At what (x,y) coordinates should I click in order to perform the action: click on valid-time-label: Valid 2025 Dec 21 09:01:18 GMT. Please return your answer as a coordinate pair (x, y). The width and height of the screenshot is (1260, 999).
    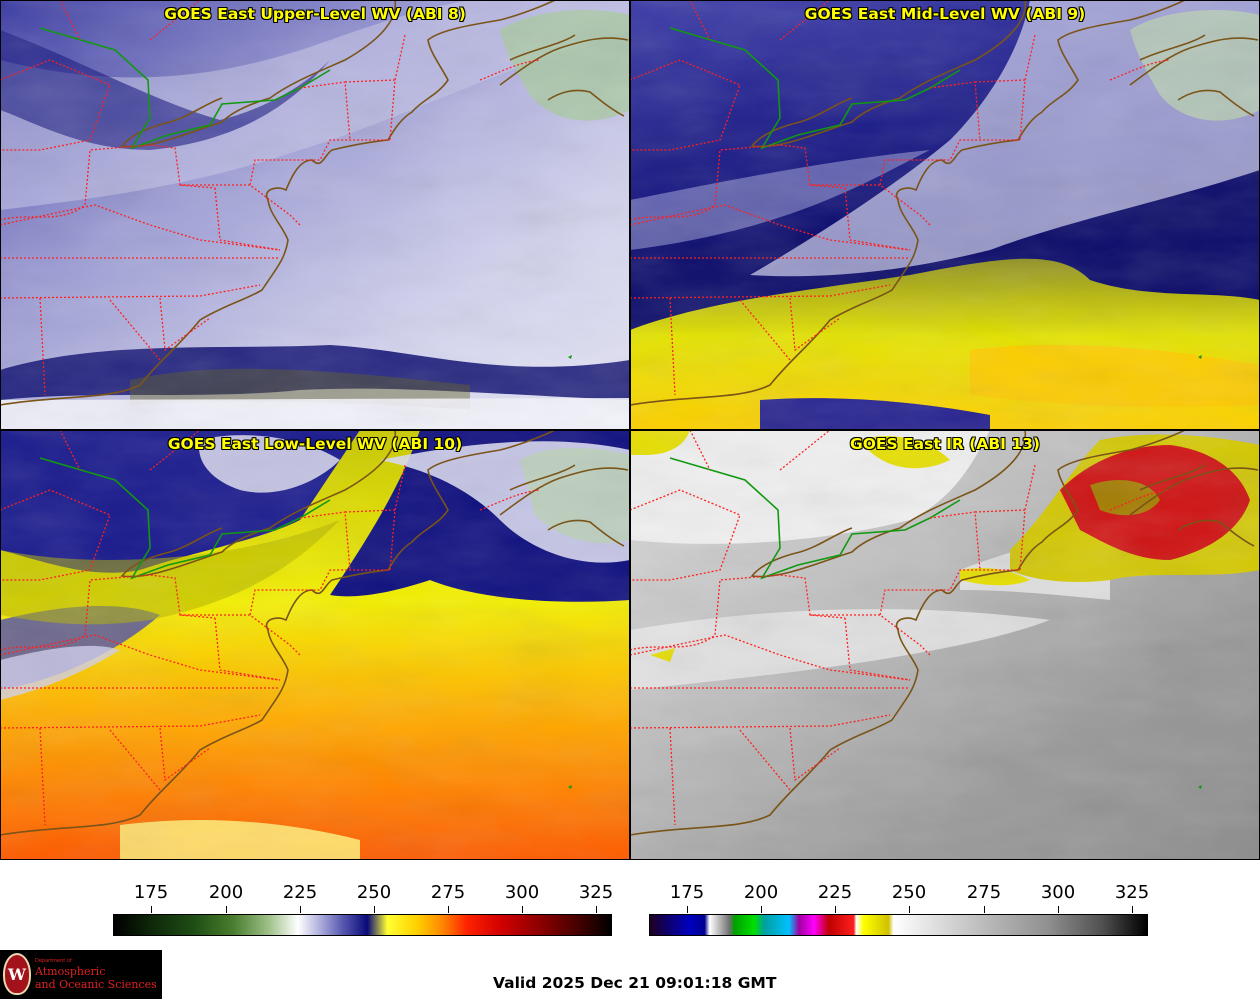
    Looking at the image, I should click on (635, 983).